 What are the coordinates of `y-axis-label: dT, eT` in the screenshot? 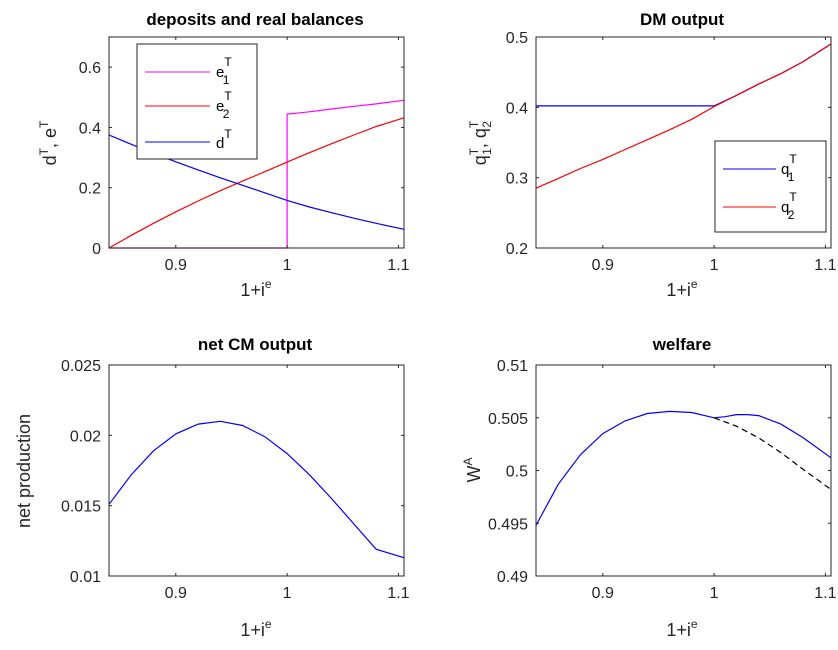 It's located at (48, 142).